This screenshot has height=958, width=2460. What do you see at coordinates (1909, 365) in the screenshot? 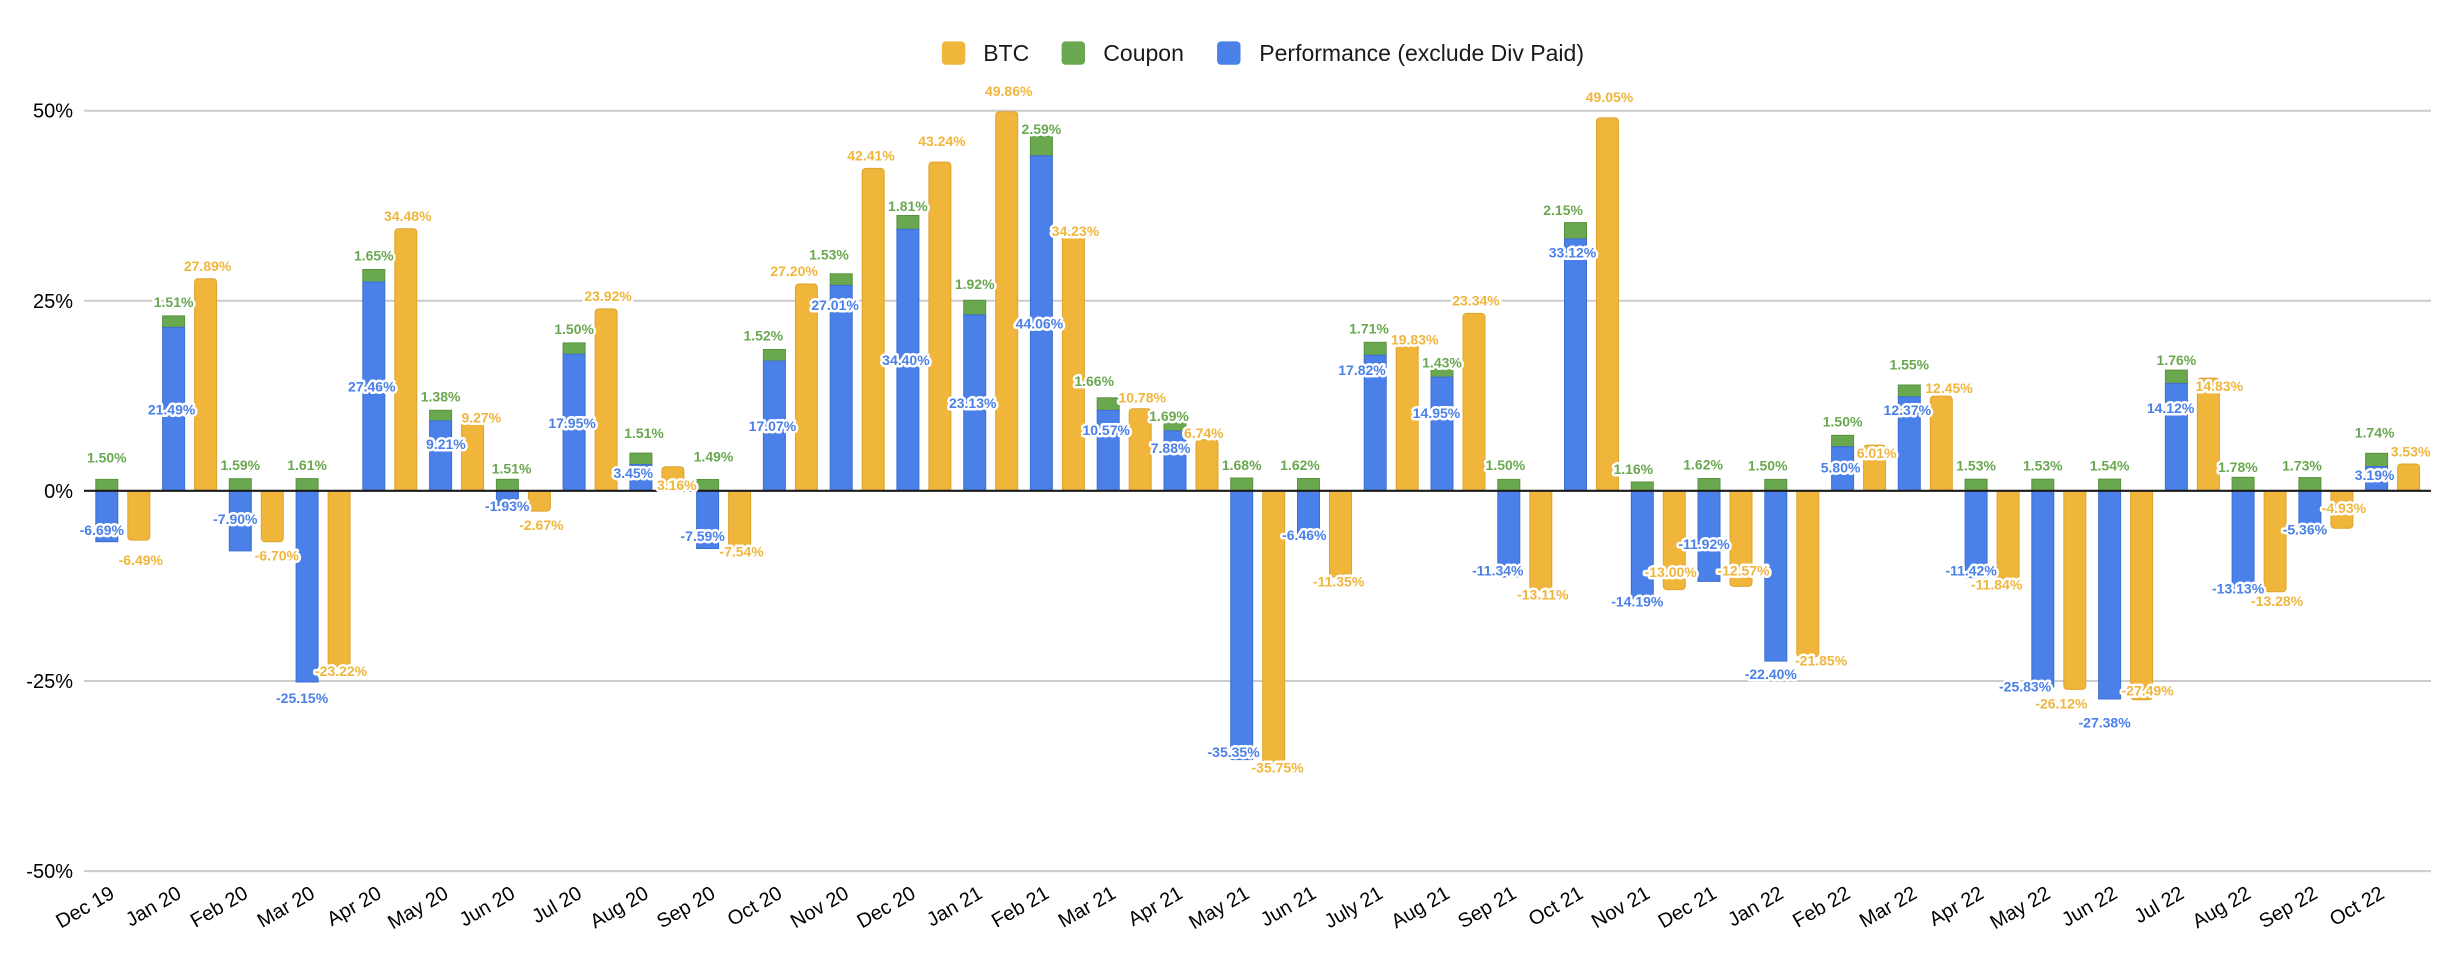
I see `svg-text: 1.55%` at bounding box center [1909, 365].